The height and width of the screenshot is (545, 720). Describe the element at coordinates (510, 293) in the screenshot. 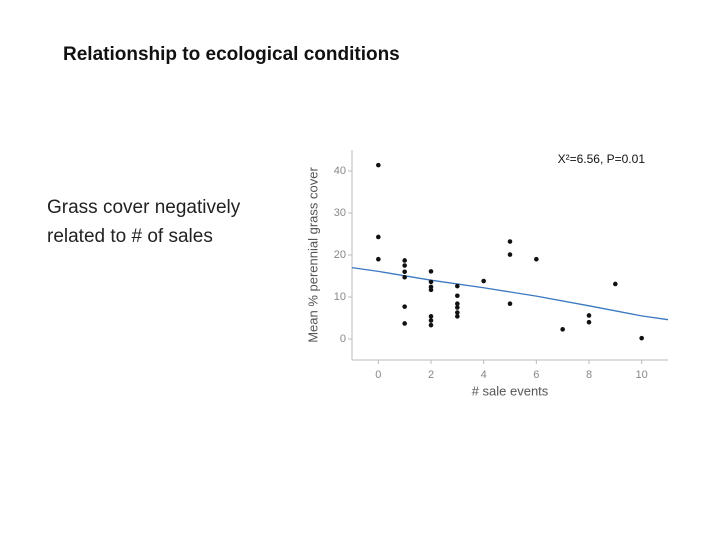

I see `fit-line` at that location.